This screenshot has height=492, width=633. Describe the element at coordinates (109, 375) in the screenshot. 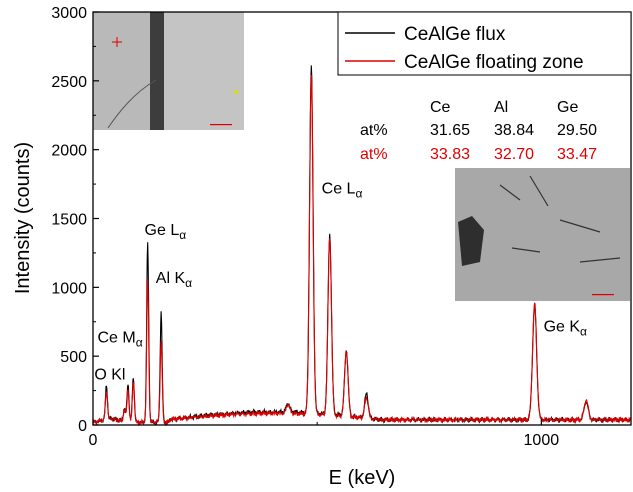

I see `peak-label: O Kl` at that location.